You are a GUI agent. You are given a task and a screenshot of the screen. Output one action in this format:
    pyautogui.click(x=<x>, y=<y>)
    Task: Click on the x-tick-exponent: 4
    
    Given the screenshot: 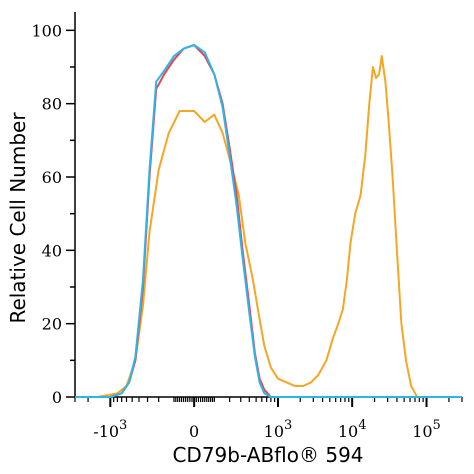 What is the action you would take?
    pyautogui.click(x=362, y=425)
    